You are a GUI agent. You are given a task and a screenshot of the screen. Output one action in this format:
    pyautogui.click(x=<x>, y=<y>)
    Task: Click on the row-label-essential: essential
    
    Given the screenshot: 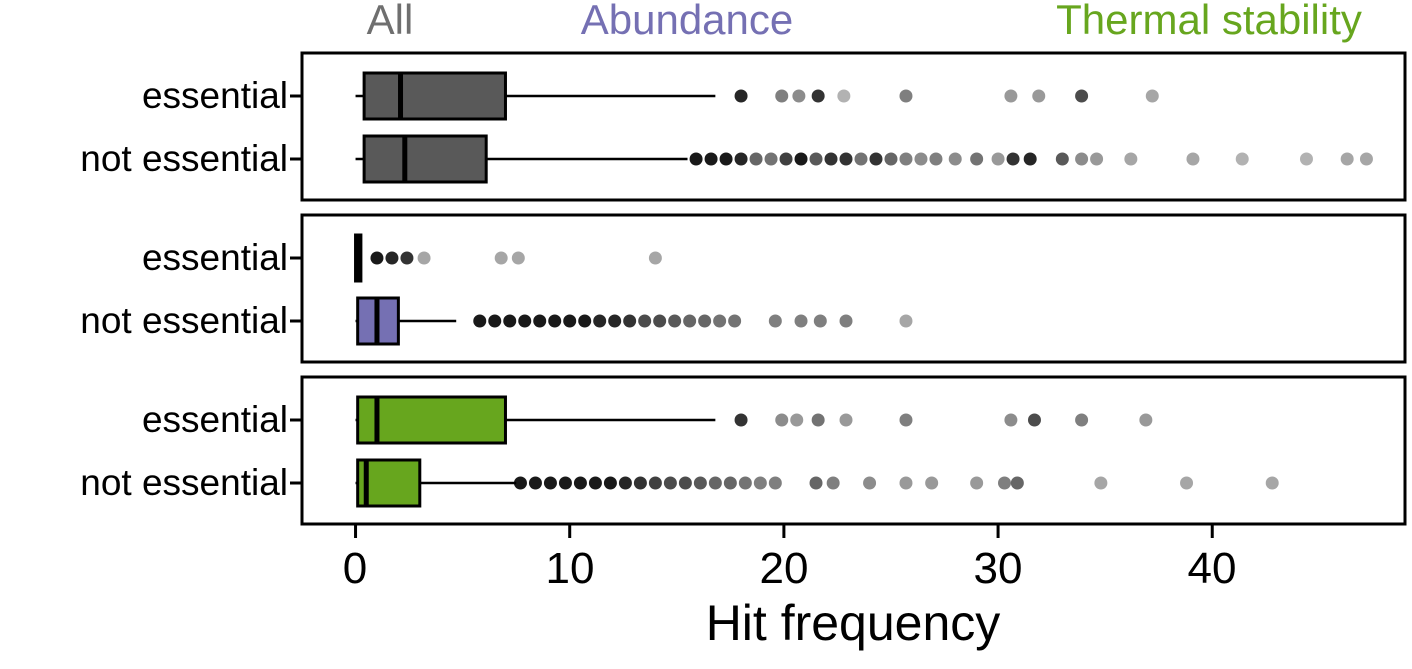 What is the action you would take?
    pyautogui.click(x=214, y=419)
    